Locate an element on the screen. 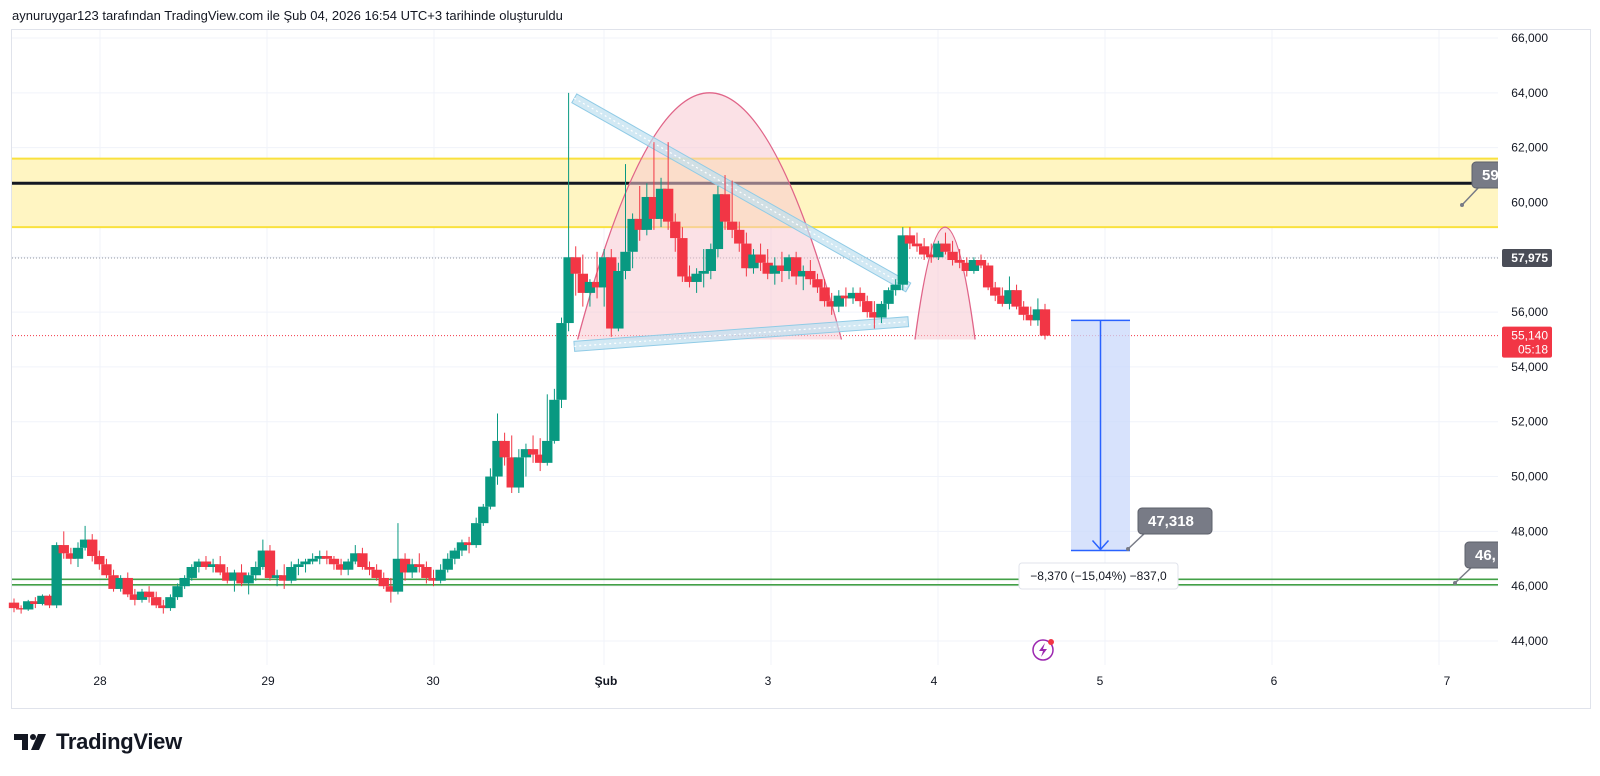  alert-badge is located at coordinates (1043, 650).